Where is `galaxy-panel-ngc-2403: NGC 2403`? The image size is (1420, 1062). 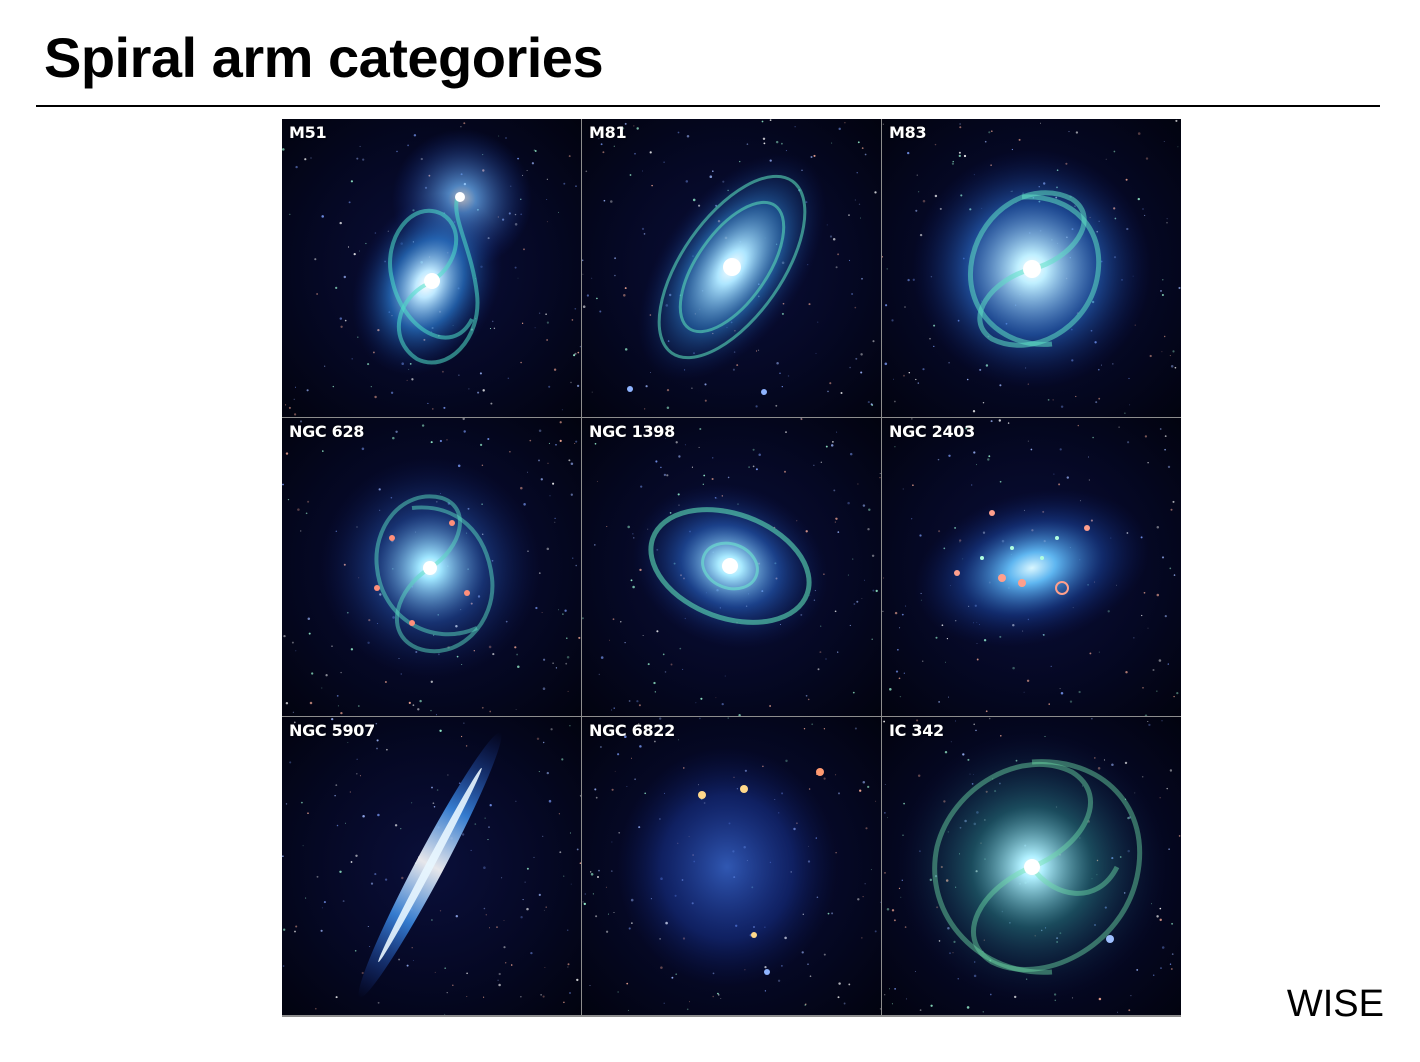 galaxy-panel-ngc-2403: NGC 2403 is located at coordinates (1031, 567).